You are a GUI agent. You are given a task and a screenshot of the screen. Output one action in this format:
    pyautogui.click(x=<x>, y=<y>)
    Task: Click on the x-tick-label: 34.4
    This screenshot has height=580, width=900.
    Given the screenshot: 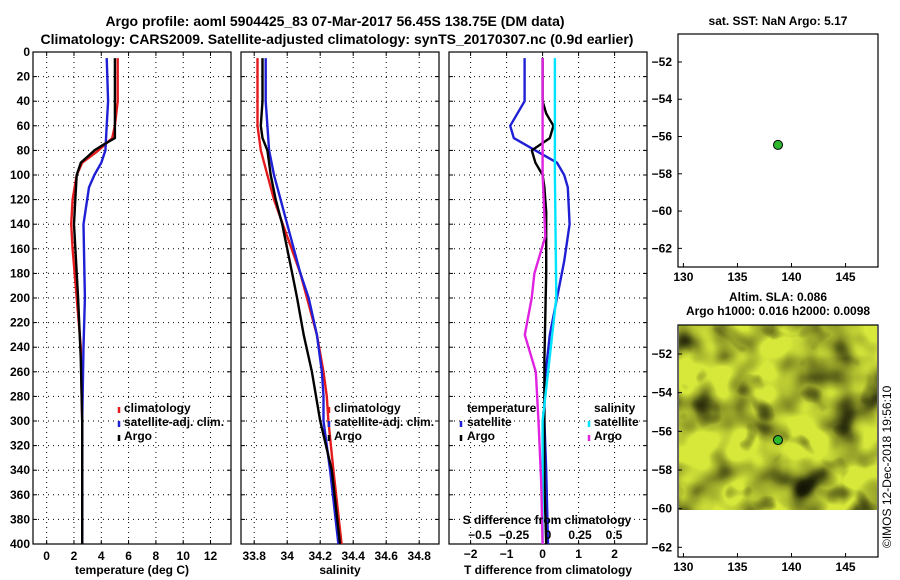 What is the action you would take?
    pyautogui.click(x=354, y=556)
    